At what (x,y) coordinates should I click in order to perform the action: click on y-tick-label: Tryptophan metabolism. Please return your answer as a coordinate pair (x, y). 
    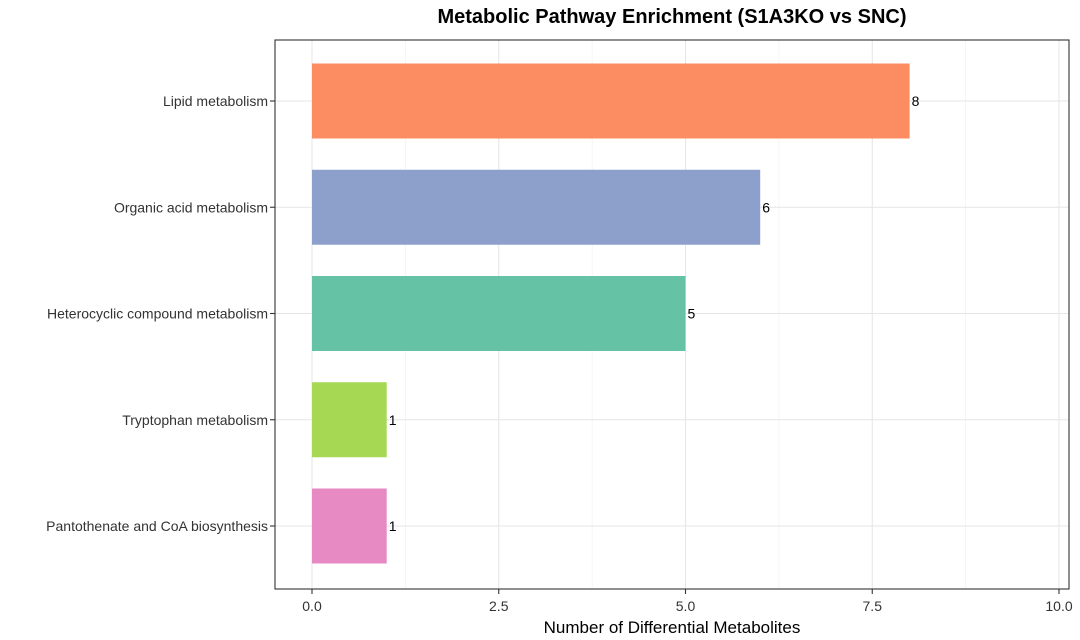
    Looking at the image, I should click on (195, 420).